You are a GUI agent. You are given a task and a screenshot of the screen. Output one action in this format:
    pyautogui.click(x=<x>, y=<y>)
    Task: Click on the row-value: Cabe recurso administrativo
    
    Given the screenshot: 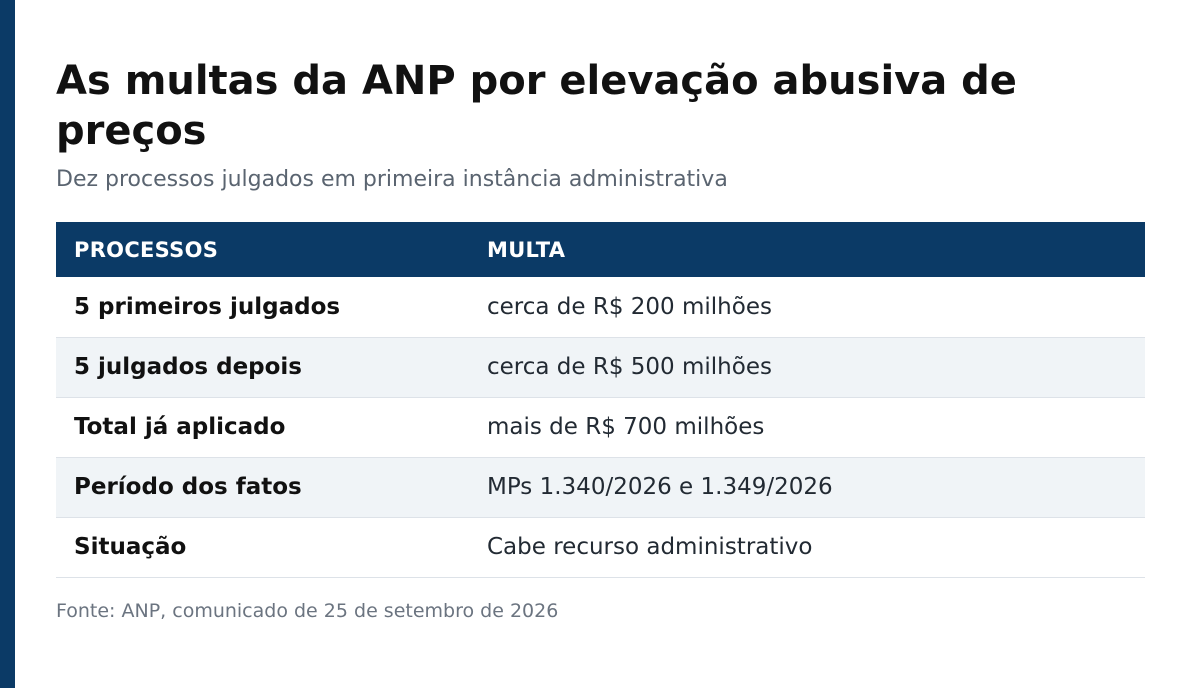 What is the action you would take?
    pyautogui.click(x=650, y=547)
    